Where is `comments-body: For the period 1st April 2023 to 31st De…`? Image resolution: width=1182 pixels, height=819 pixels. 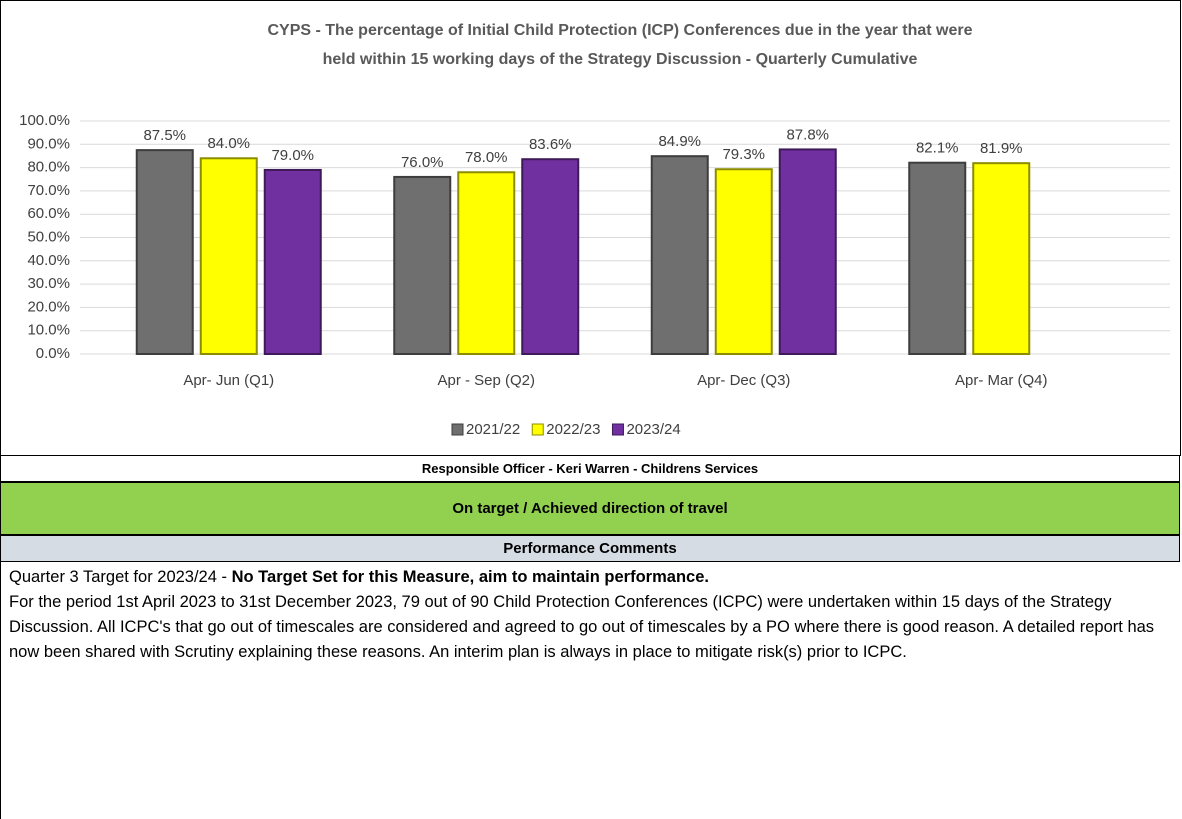
comments-body: For the period 1st April 2023 to 31st De… is located at coordinates (582, 627).